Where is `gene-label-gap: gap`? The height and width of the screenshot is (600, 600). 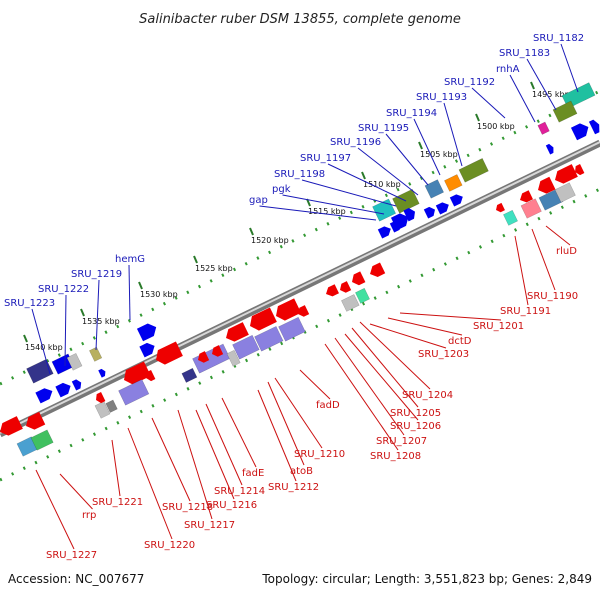 gene-label-gap: gap is located at coordinates (258, 200).